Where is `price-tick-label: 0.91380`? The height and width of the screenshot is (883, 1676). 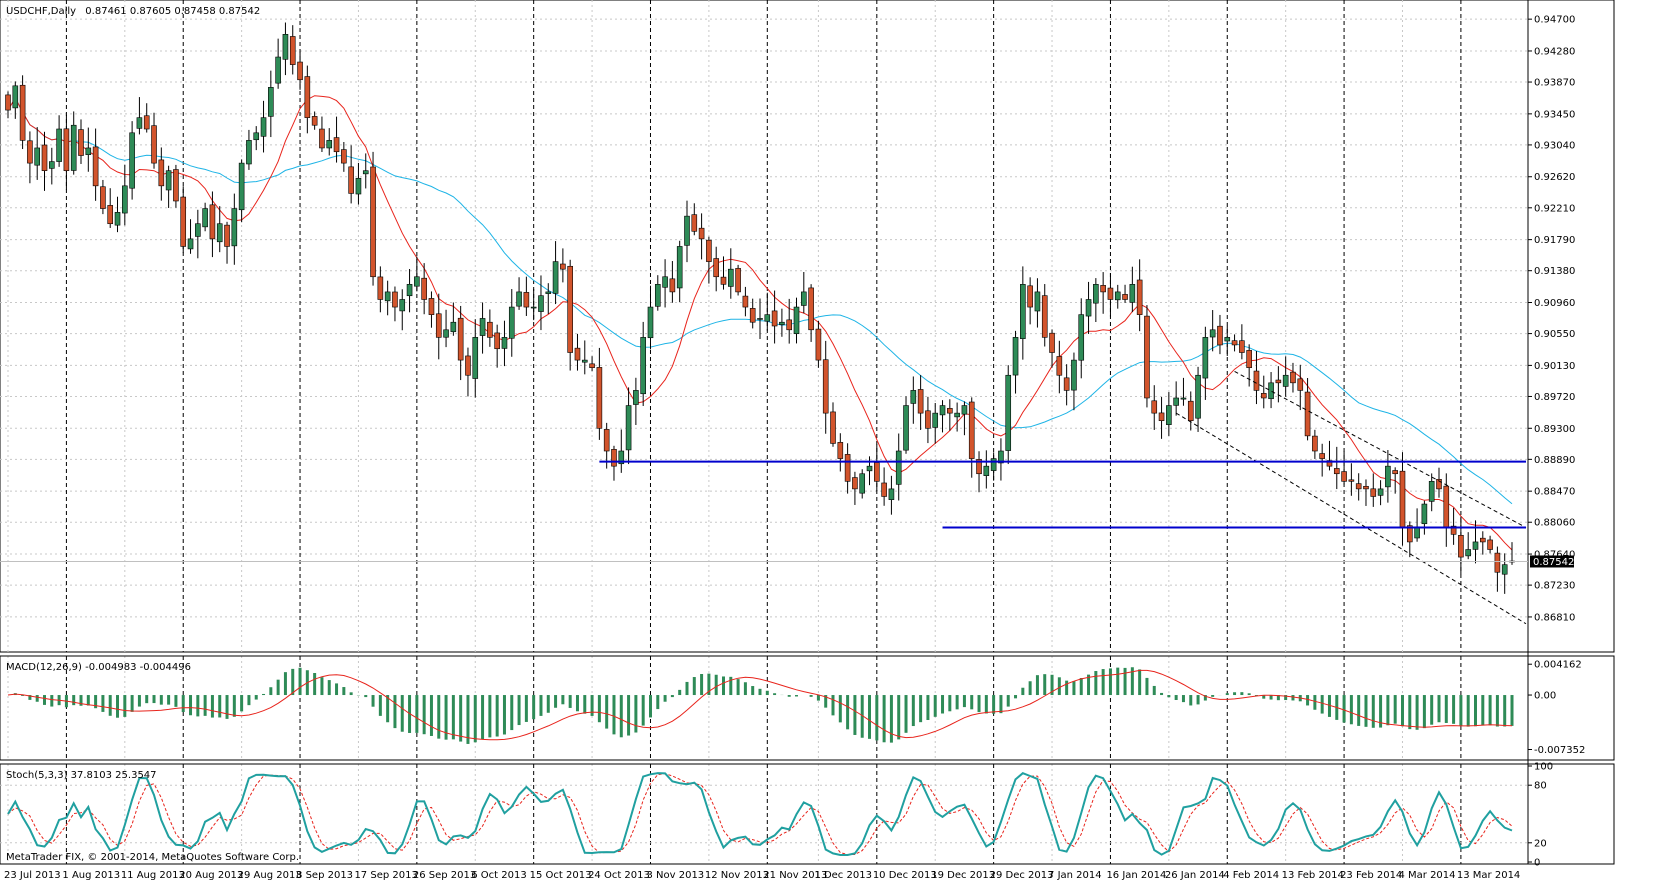 price-tick-label: 0.91380 is located at coordinates (1554, 271).